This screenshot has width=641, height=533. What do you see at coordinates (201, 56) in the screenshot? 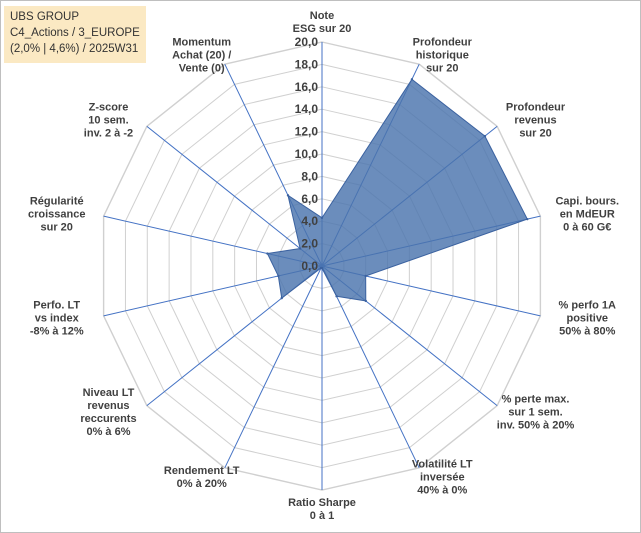
I see `axis-label: Momentum Achat (20) / Vente (0)` at bounding box center [201, 56].